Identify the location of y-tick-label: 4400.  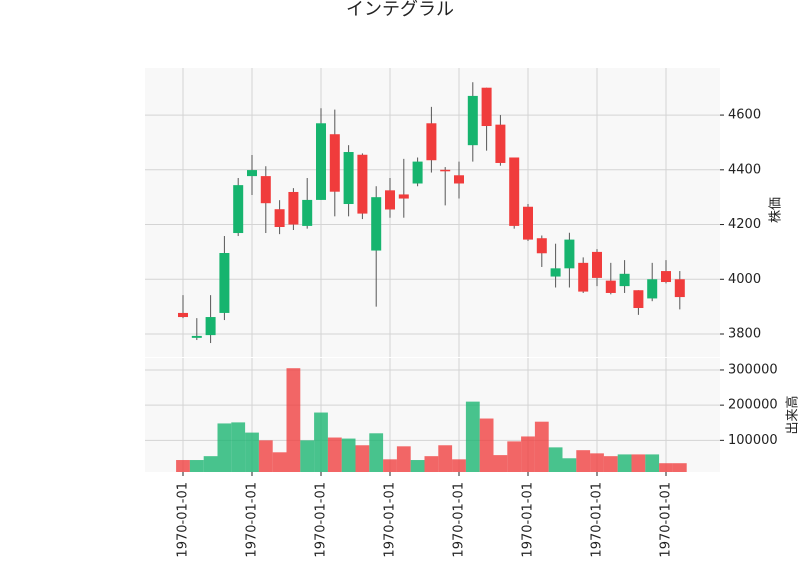
(744, 169).